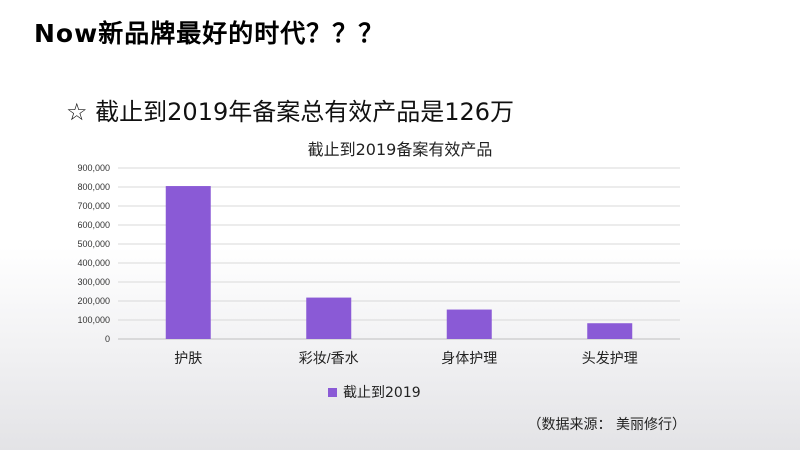 This screenshot has width=800, height=450. I want to click on y-tick-label: 0, so click(107, 339).